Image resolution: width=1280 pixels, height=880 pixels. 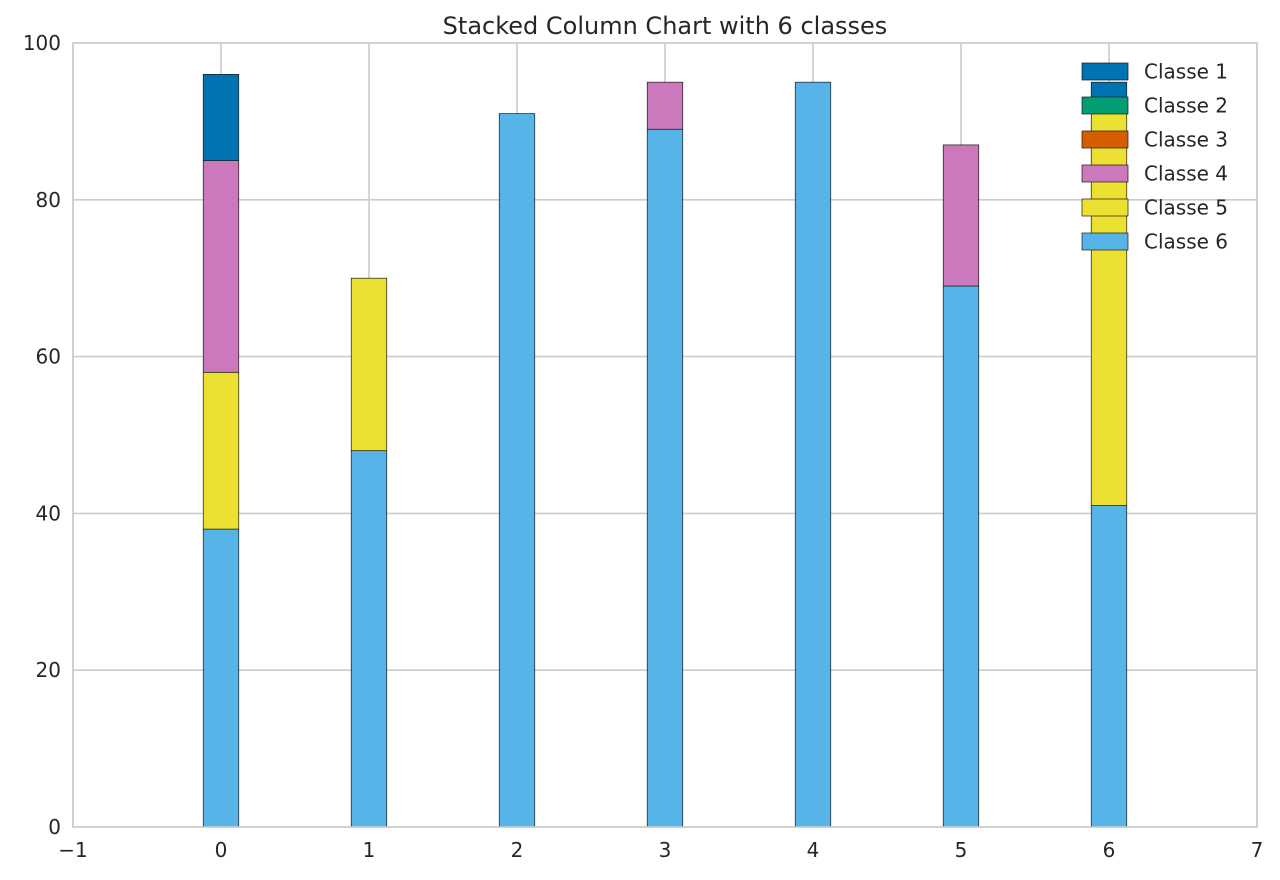 I want to click on x-tick-label: 0, so click(x=221, y=850).